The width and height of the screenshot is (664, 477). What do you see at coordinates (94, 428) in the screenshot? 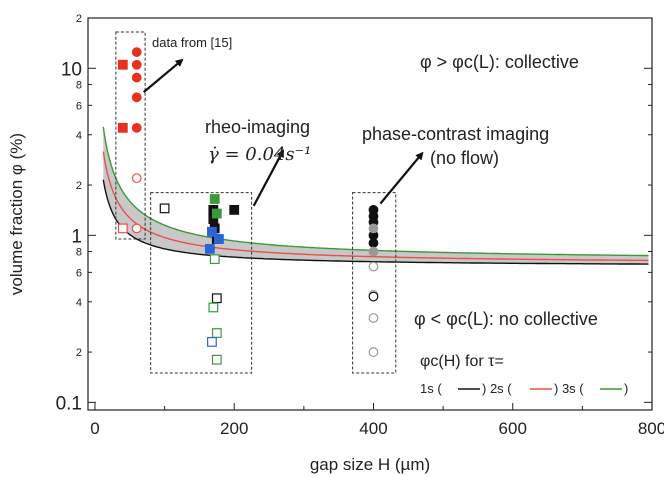
I see `x-tick-label: 0` at bounding box center [94, 428].